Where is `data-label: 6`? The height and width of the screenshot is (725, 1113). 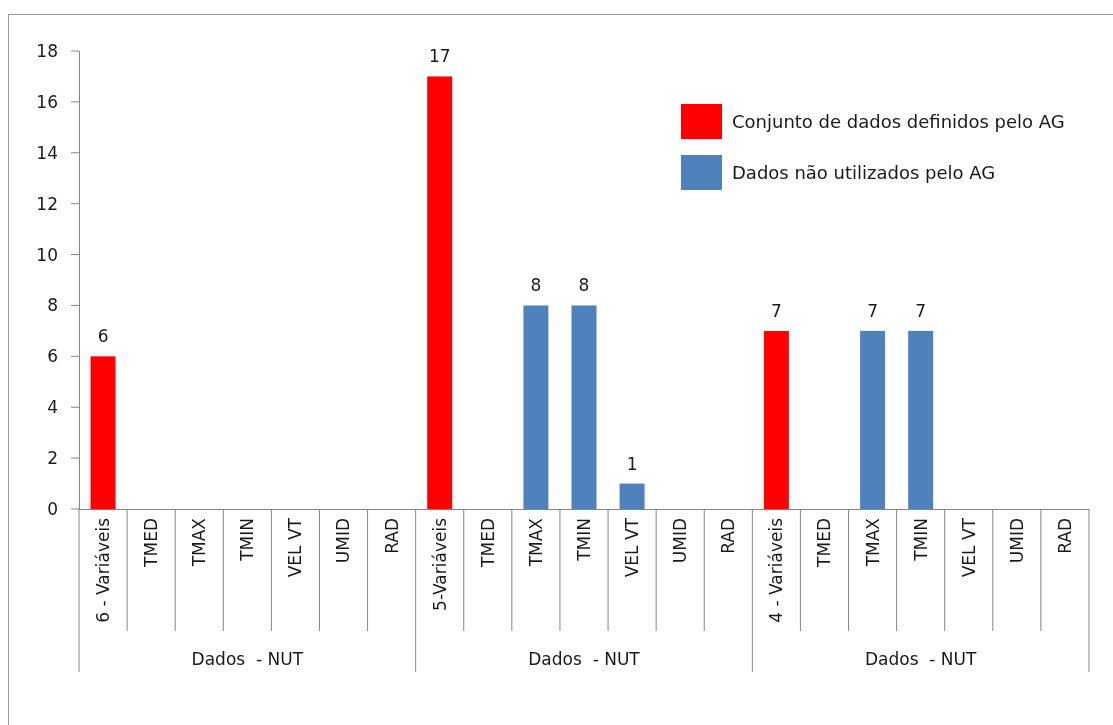 data-label: 6 is located at coordinates (103, 336).